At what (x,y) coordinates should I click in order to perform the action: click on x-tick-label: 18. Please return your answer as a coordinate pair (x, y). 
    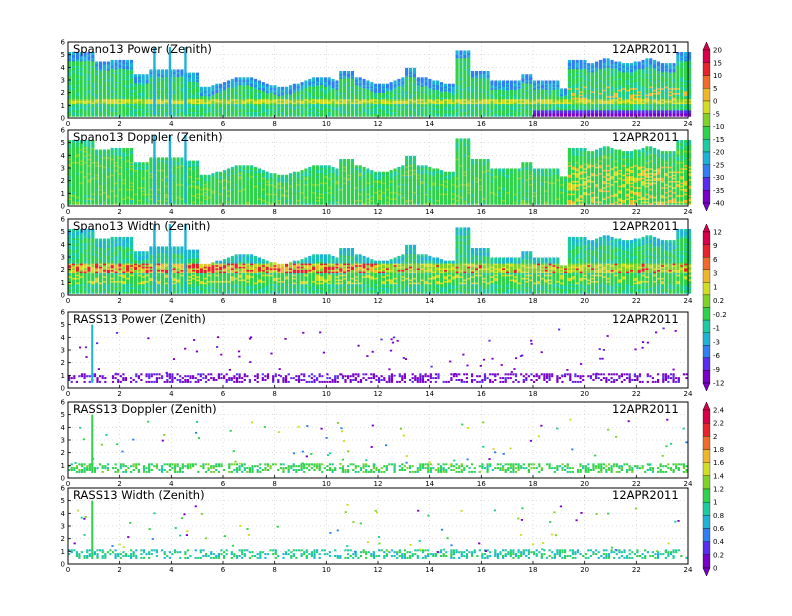
    Looking at the image, I should click on (533, 124).